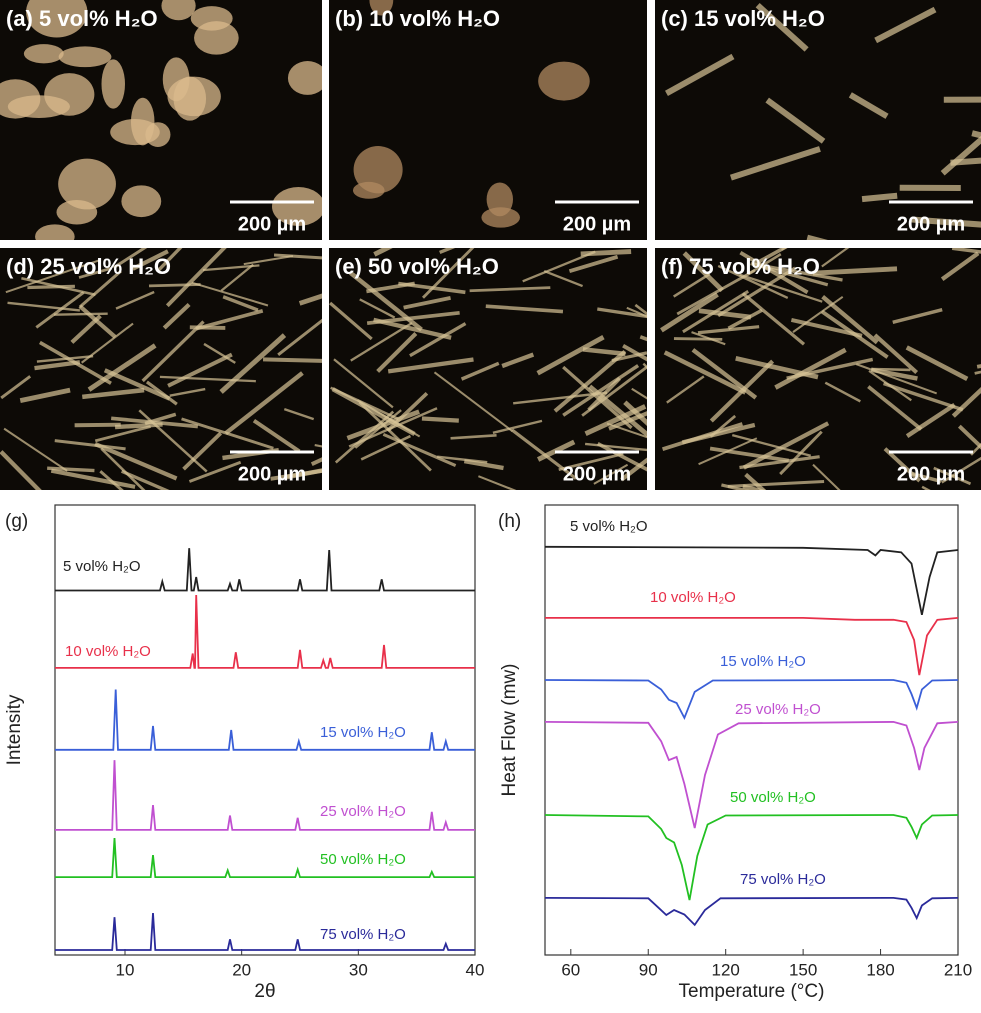 This screenshot has height=1013, width=981. I want to click on panel-label: (c) 15 vol% H₂O, so click(743, 18).